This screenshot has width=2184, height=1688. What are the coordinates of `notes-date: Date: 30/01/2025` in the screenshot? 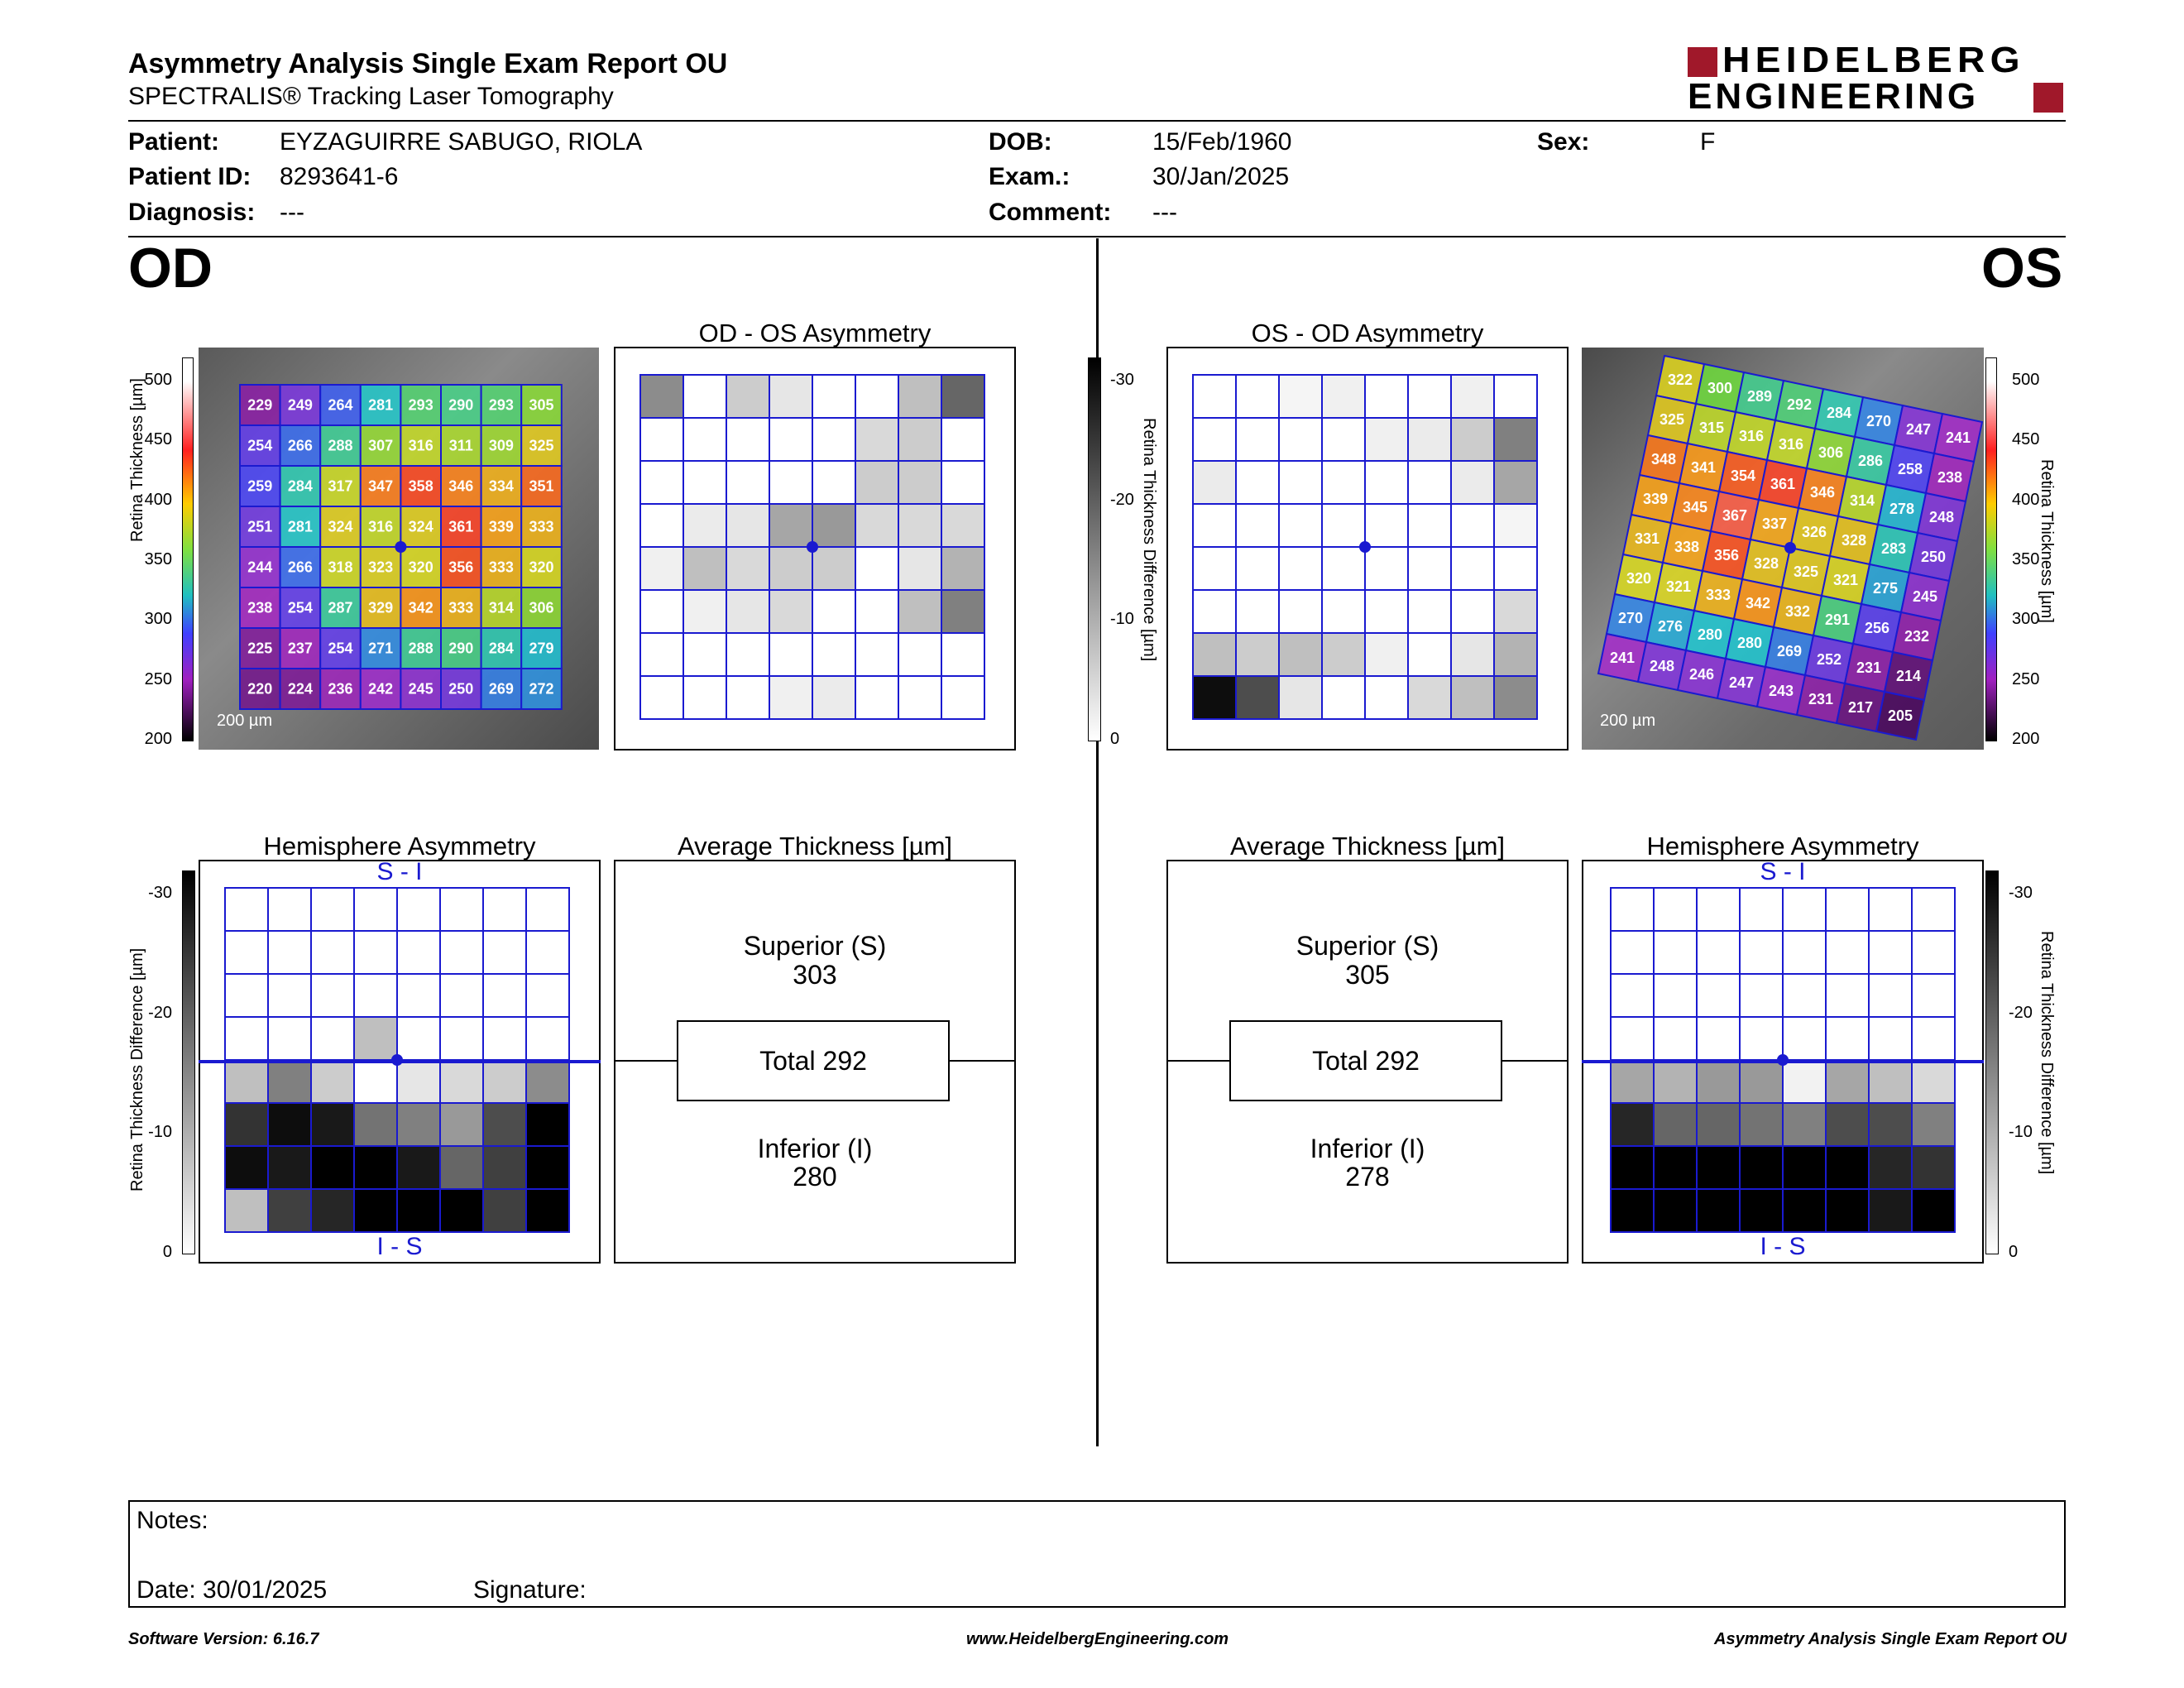 It's located at (232, 1590).